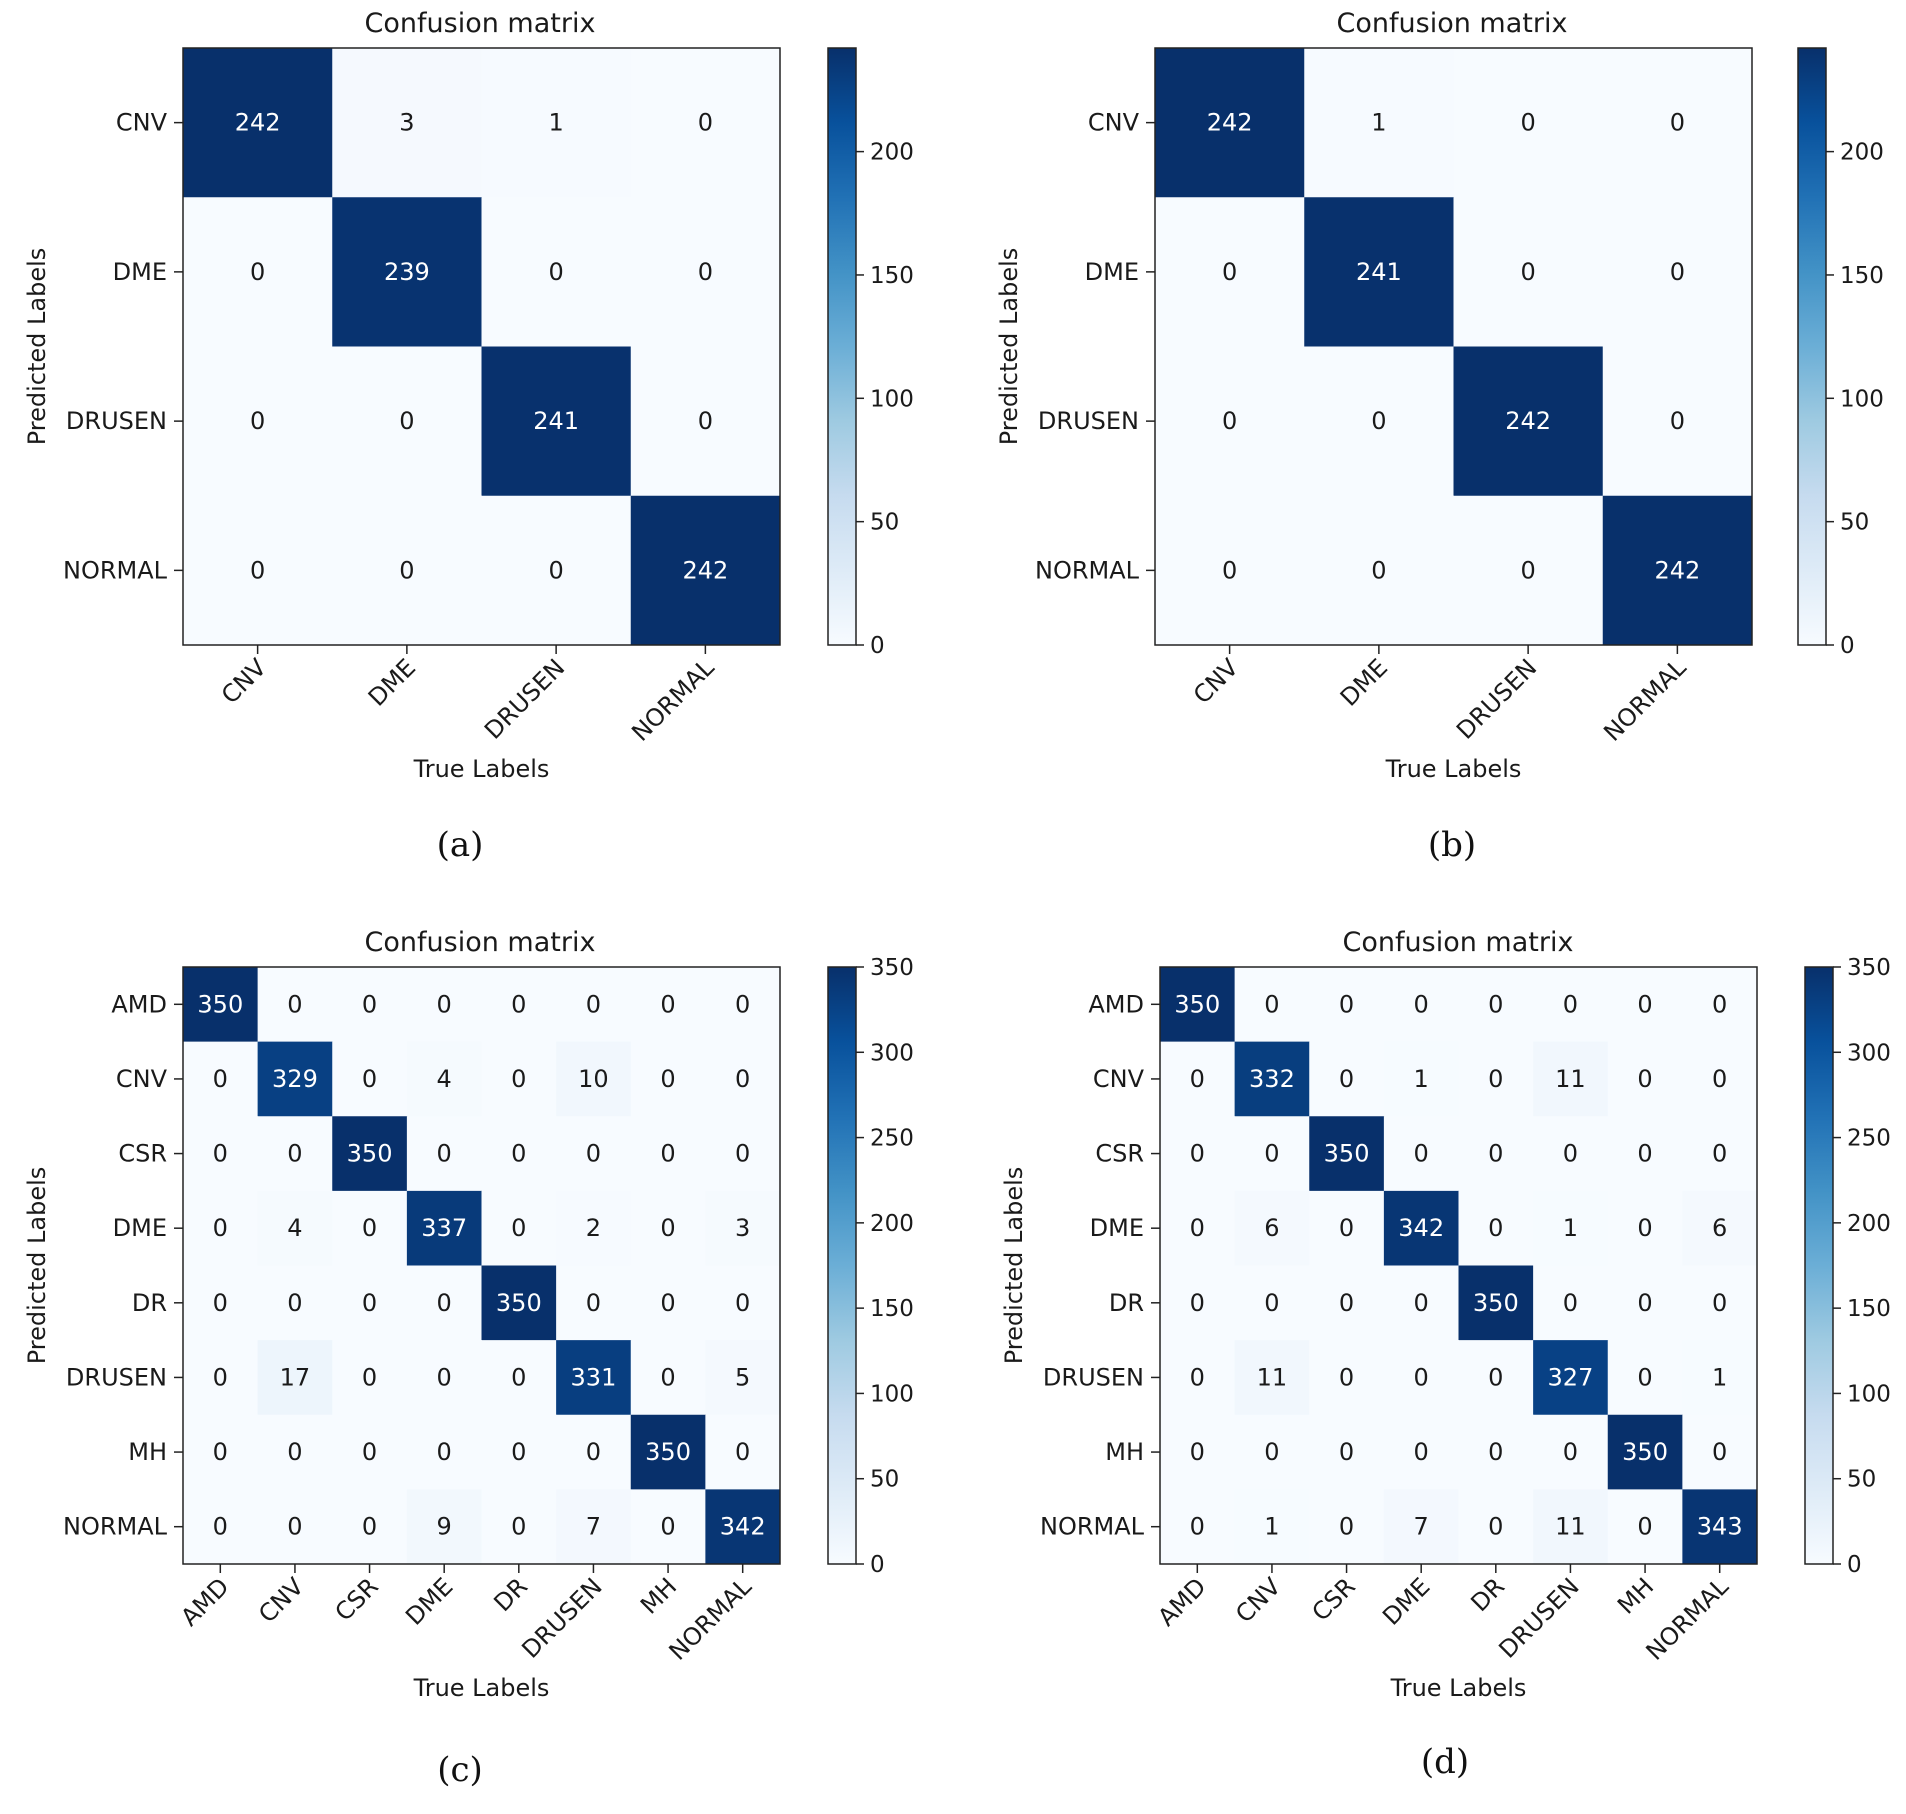  What do you see at coordinates (842, 1265) in the screenshot?
I see `colorbar` at bounding box center [842, 1265].